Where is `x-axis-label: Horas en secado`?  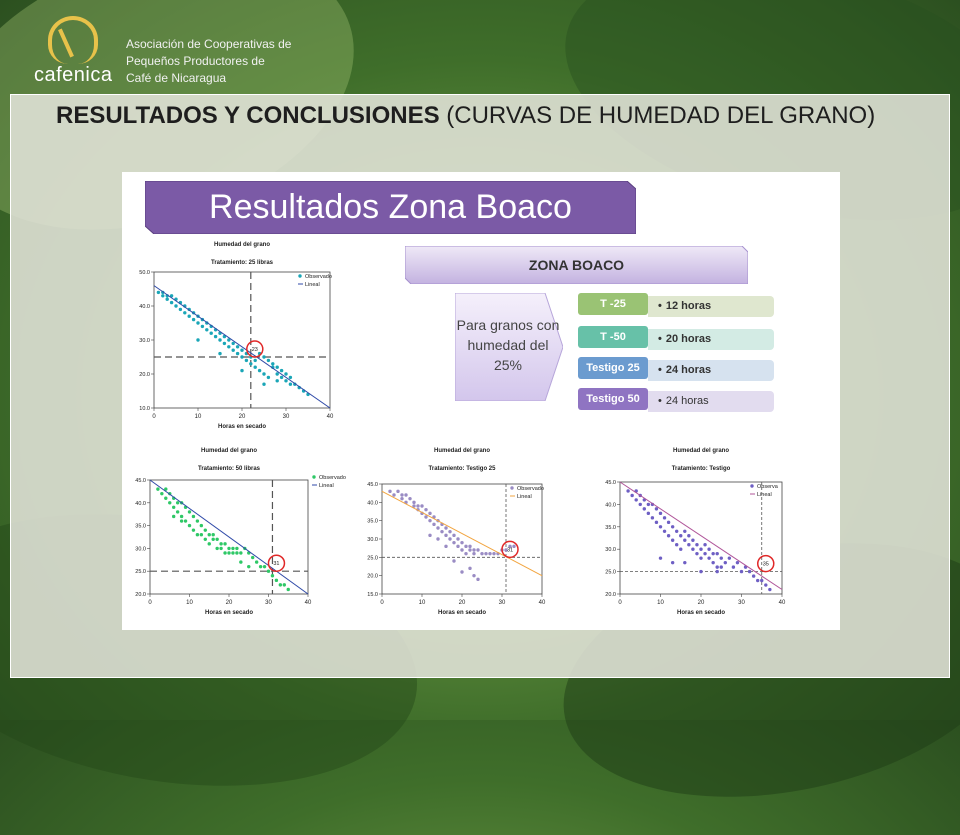 x-axis-label: Horas en secado is located at coordinates (229, 613).